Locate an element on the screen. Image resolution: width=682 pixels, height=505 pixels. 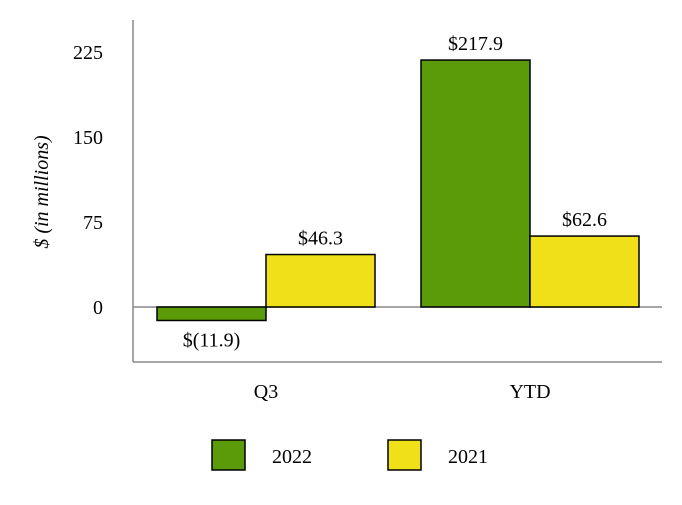
y-tick-label: 150 is located at coordinates (88, 138).